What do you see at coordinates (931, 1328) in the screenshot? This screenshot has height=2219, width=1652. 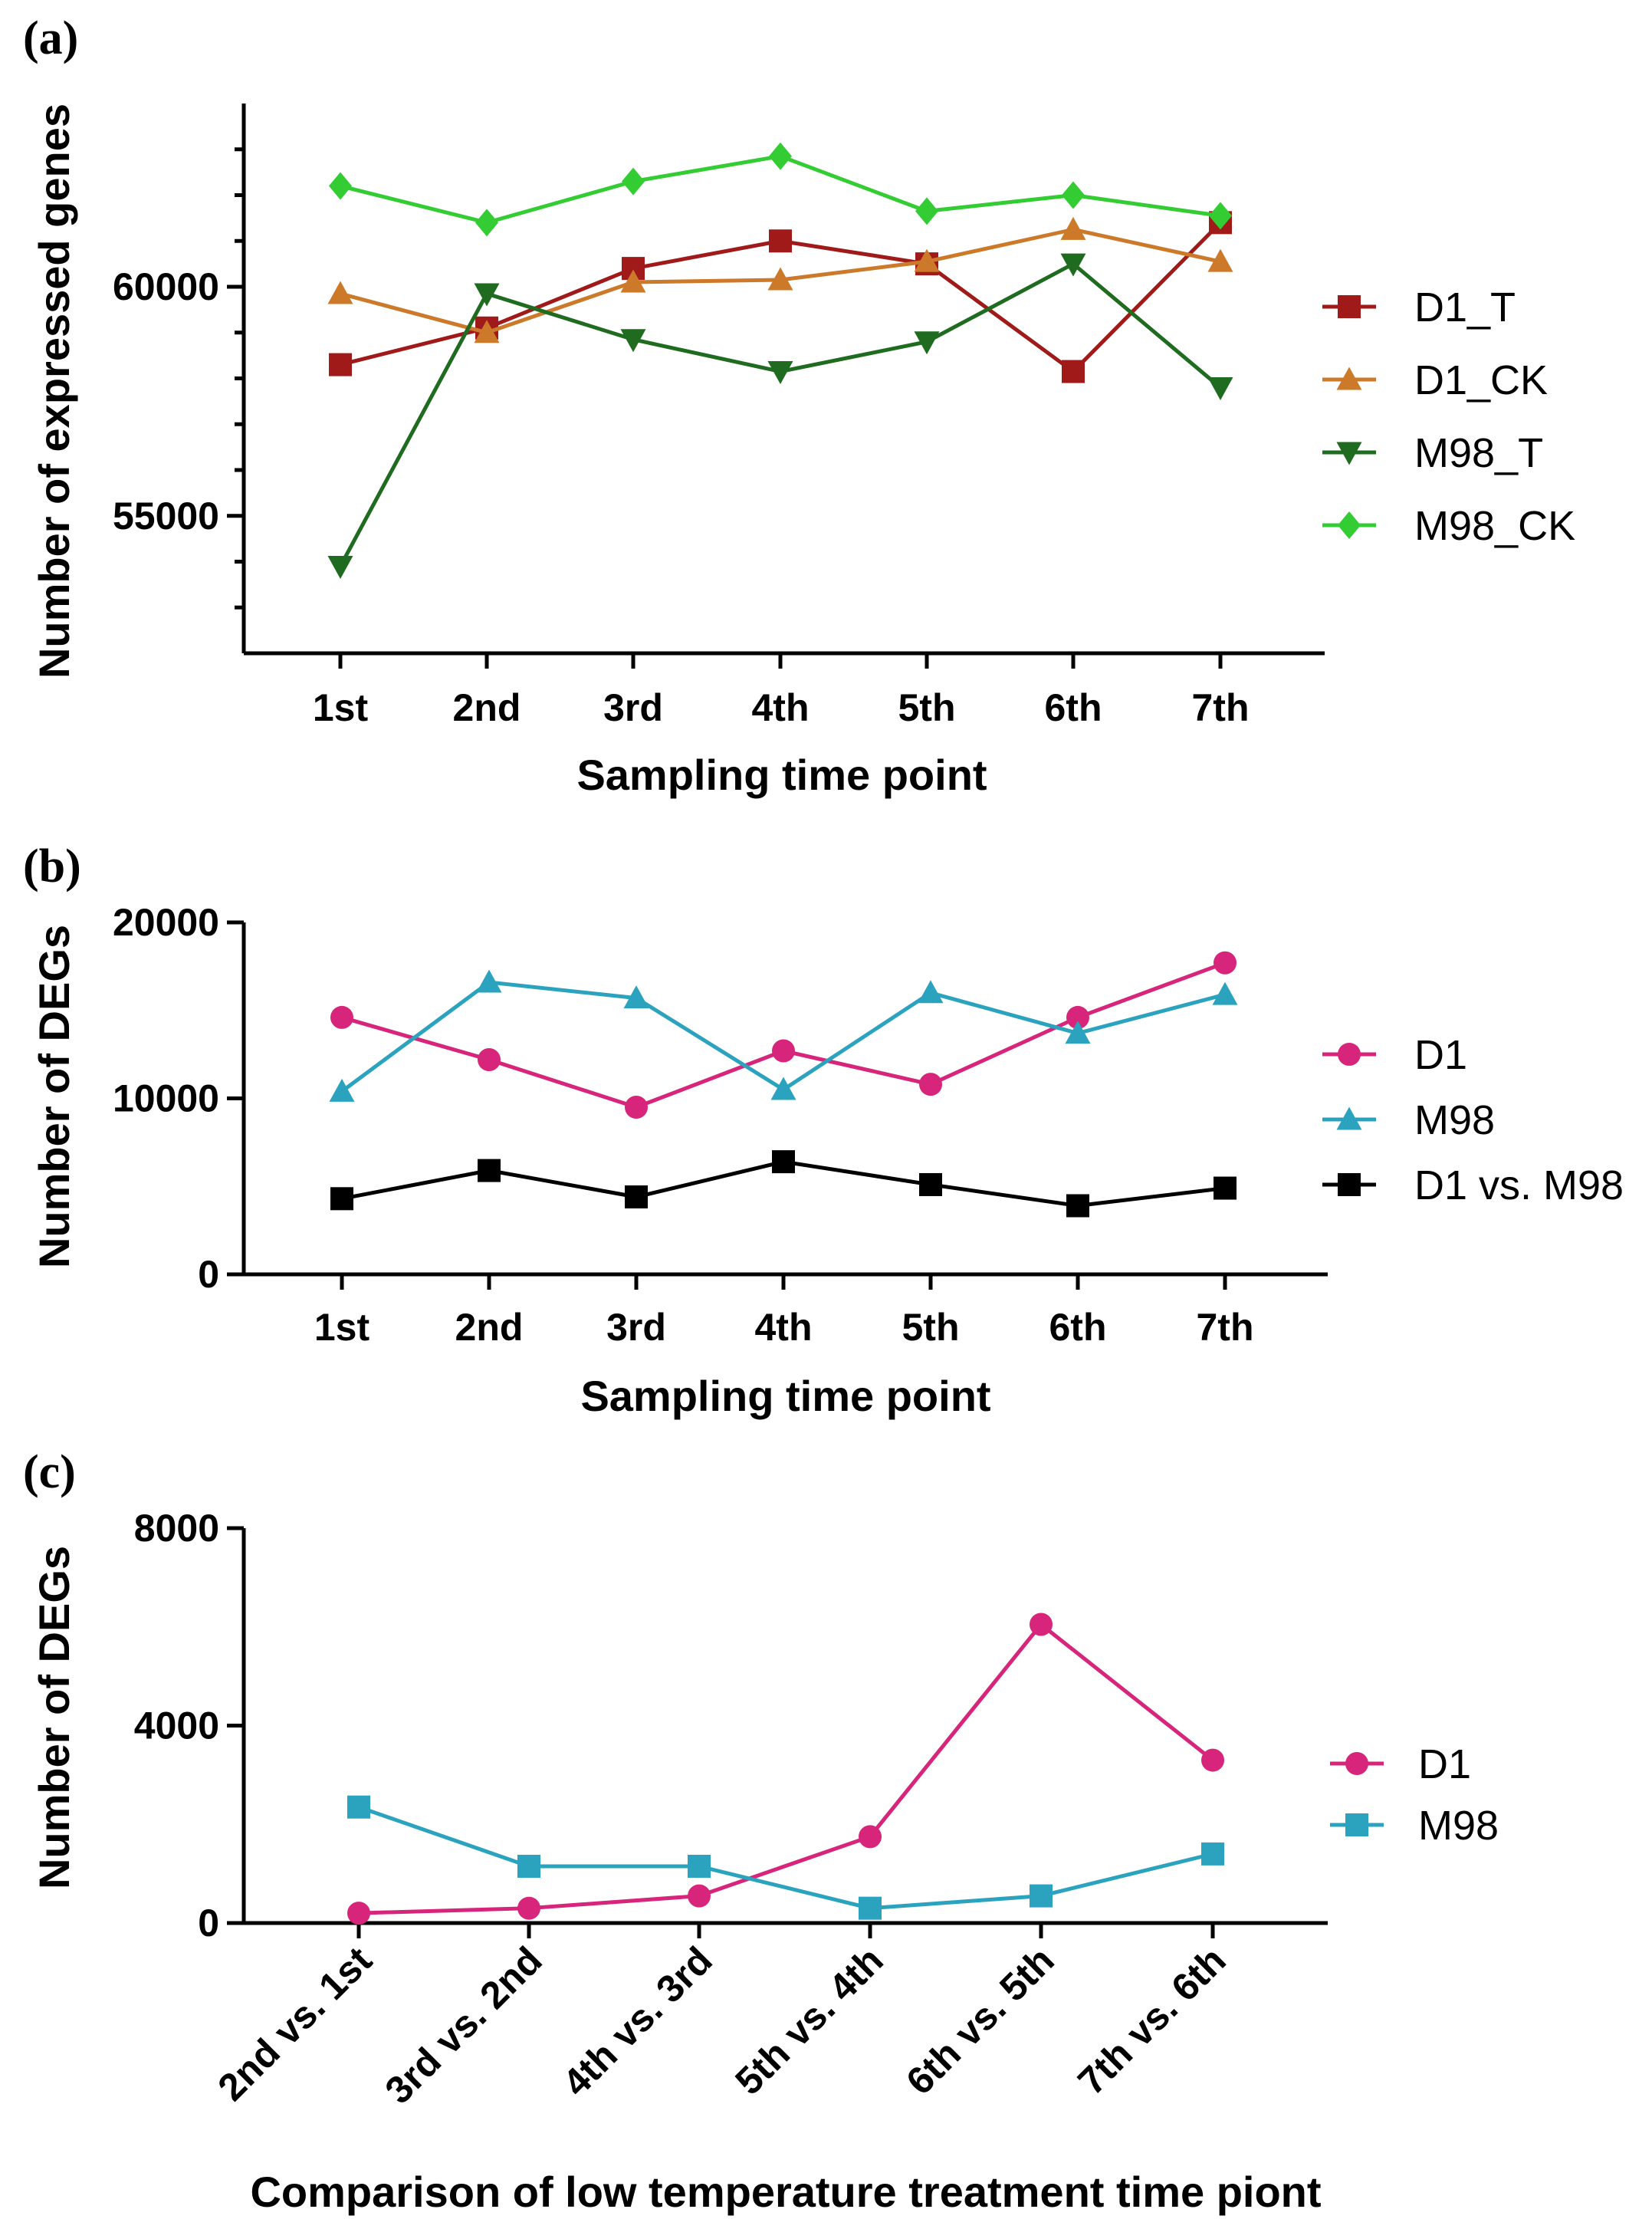 I see `x-tick-label: 5th` at bounding box center [931, 1328].